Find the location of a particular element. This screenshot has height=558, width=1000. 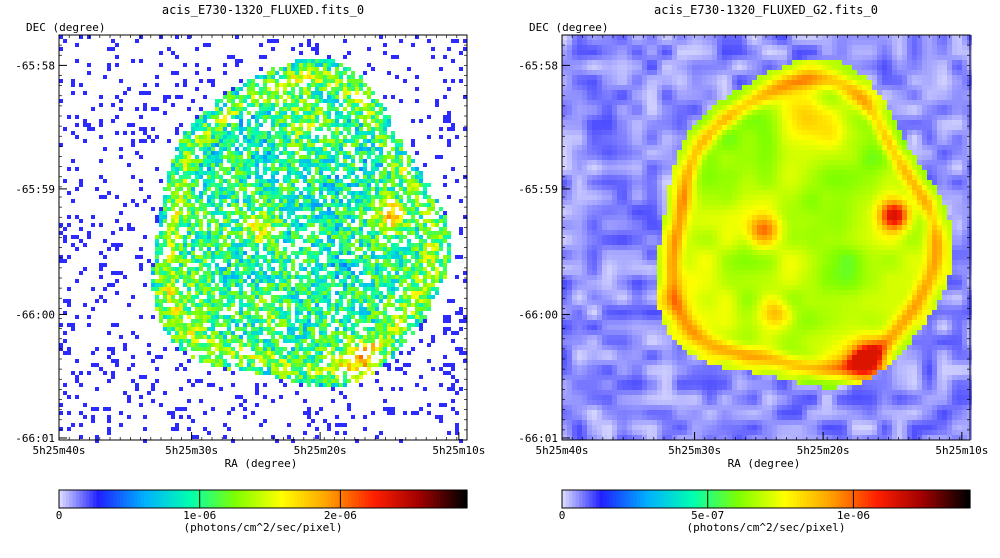

colorbar: 0 5e-07 1e-06(photons/cm^2/sec/pixel) is located at coordinates (765, 511).